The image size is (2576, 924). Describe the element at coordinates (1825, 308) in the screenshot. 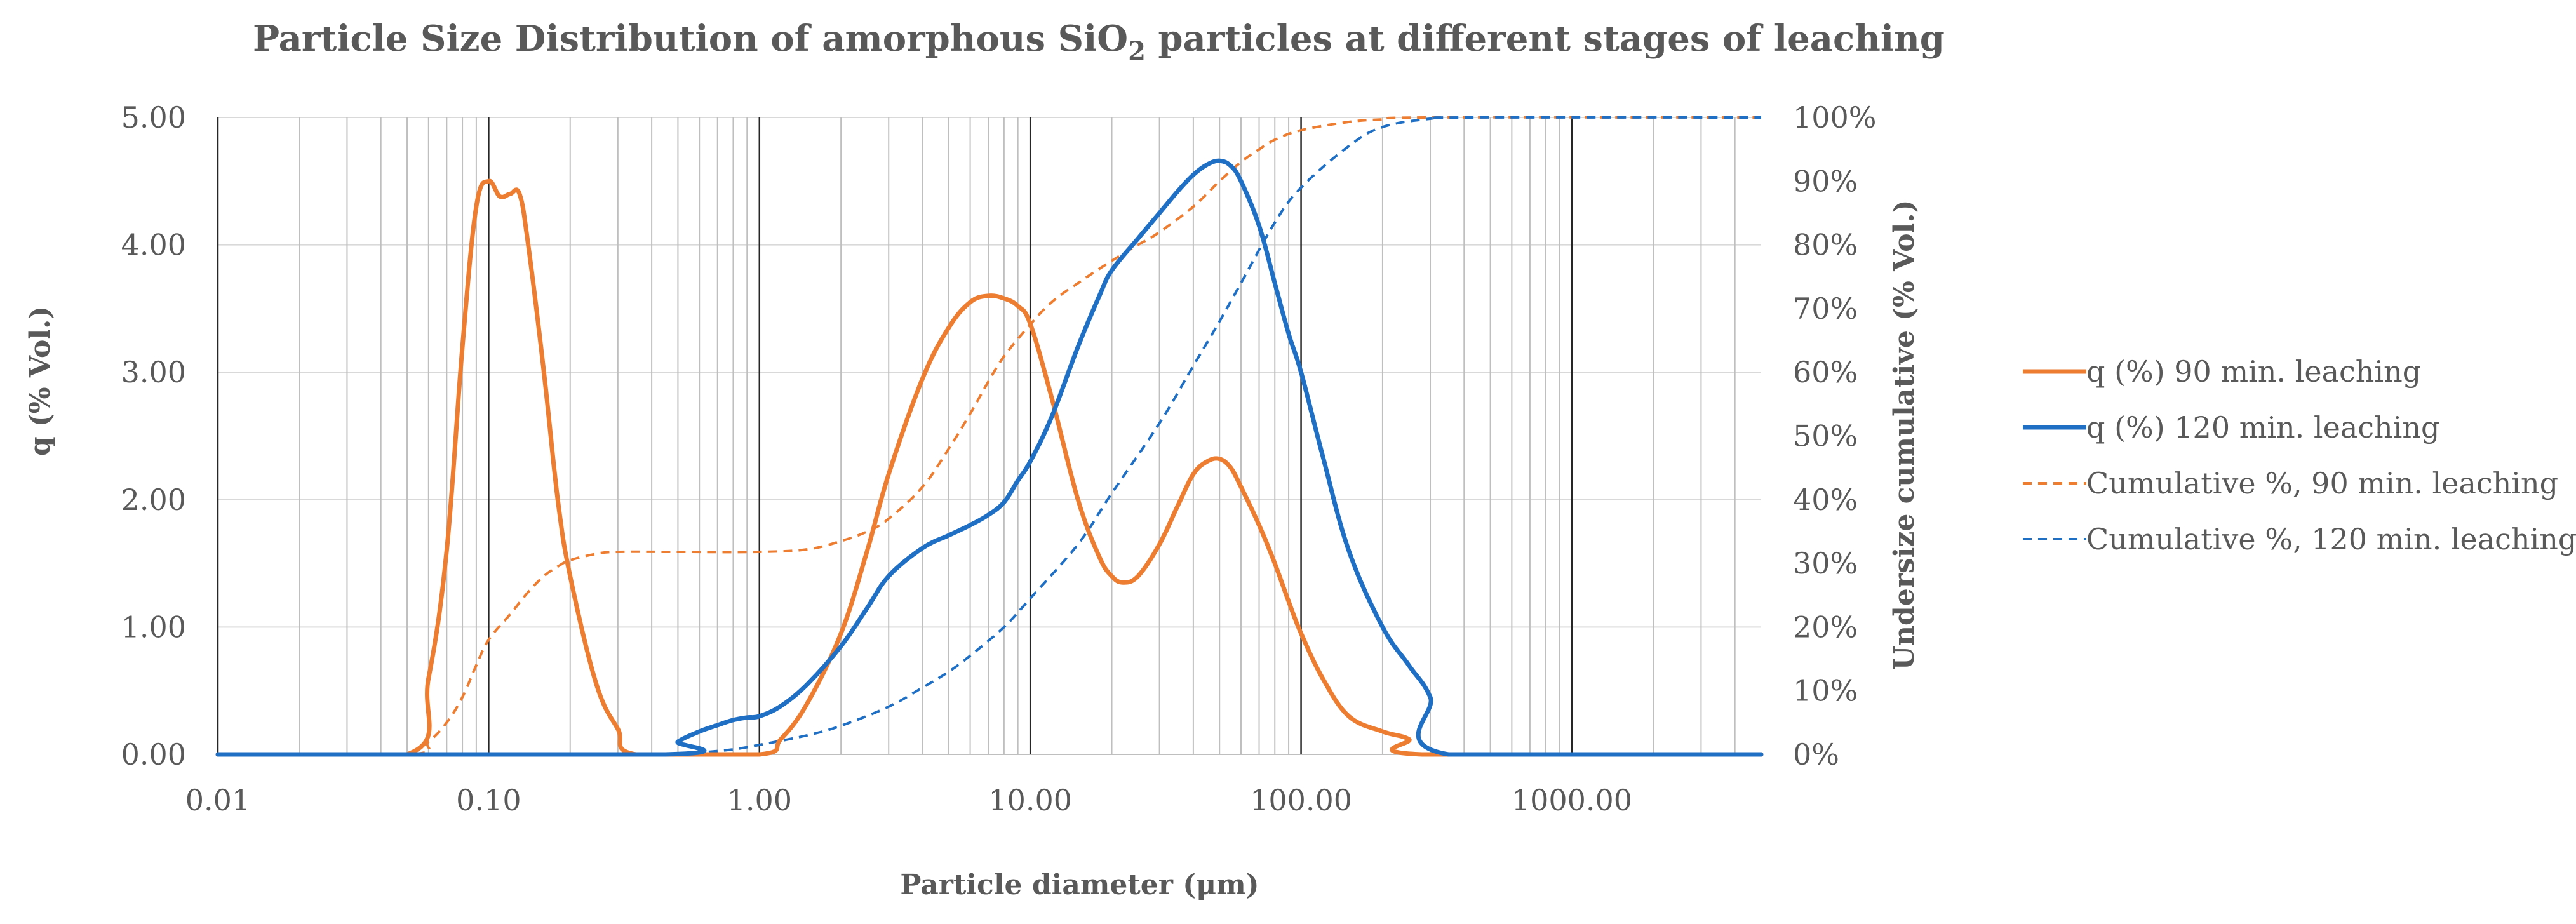

I see `y-right-tick-label: 70%` at that location.